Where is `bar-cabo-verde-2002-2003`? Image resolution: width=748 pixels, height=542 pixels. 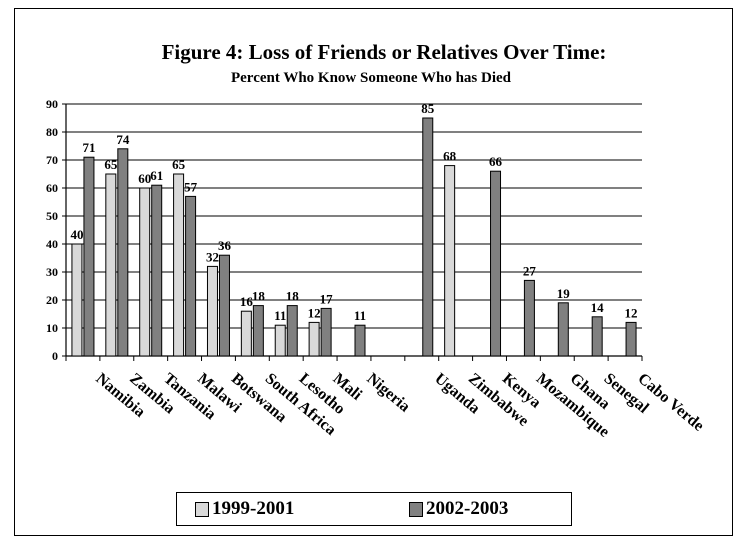 bar-cabo-verde-2002-2003 is located at coordinates (631, 339).